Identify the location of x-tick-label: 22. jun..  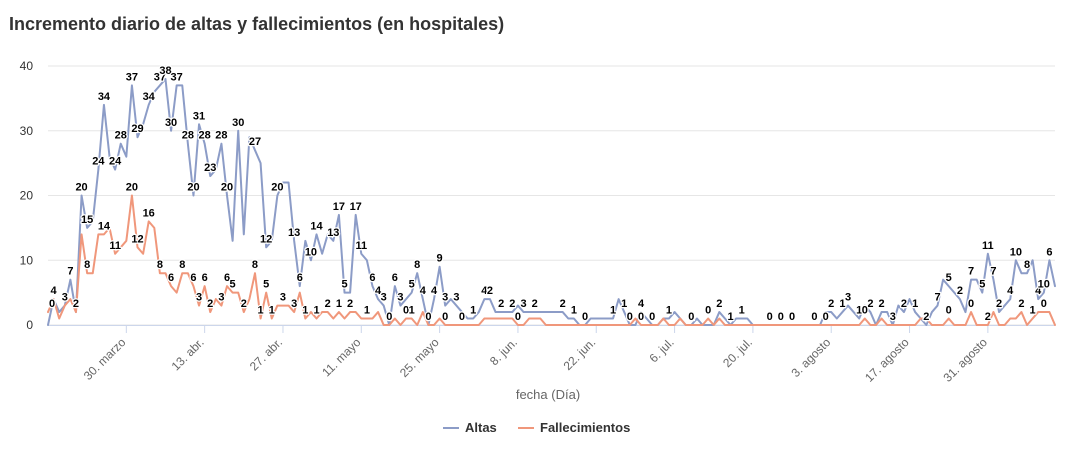
(580, 354).